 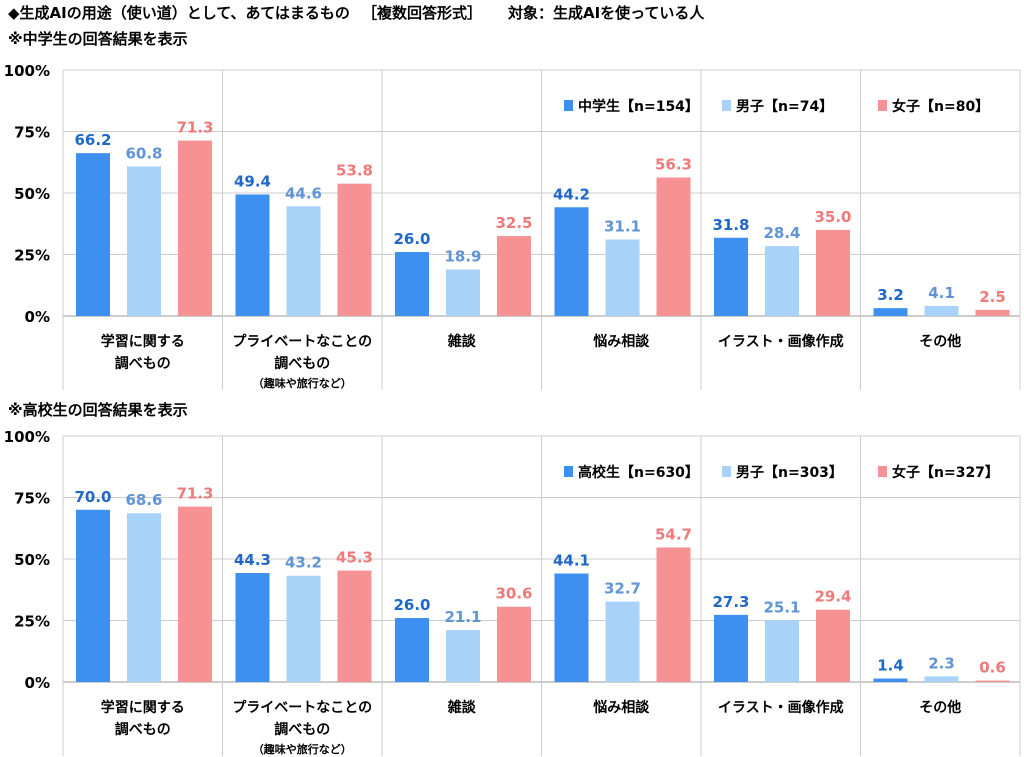 I want to click on chart1-legend-label: 中学生【n=154】, so click(x=638, y=106).